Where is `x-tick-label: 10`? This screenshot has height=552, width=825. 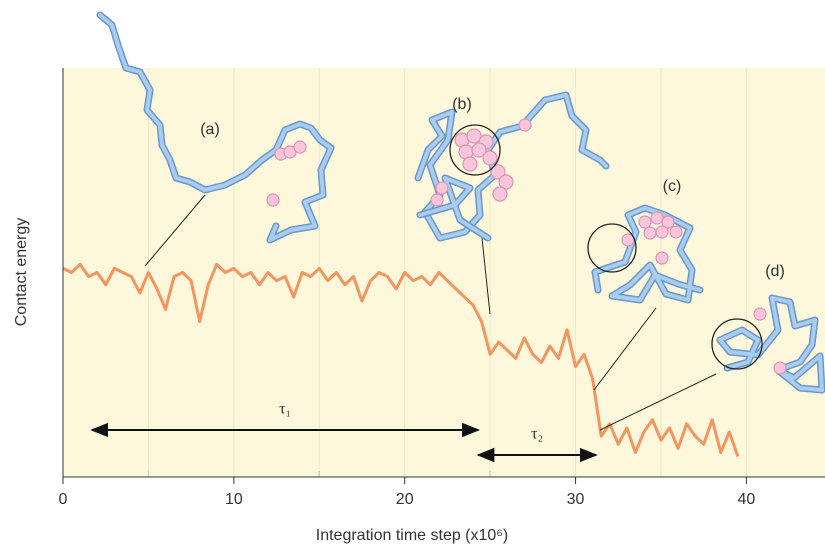
x-tick-label: 10 is located at coordinates (234, 499).